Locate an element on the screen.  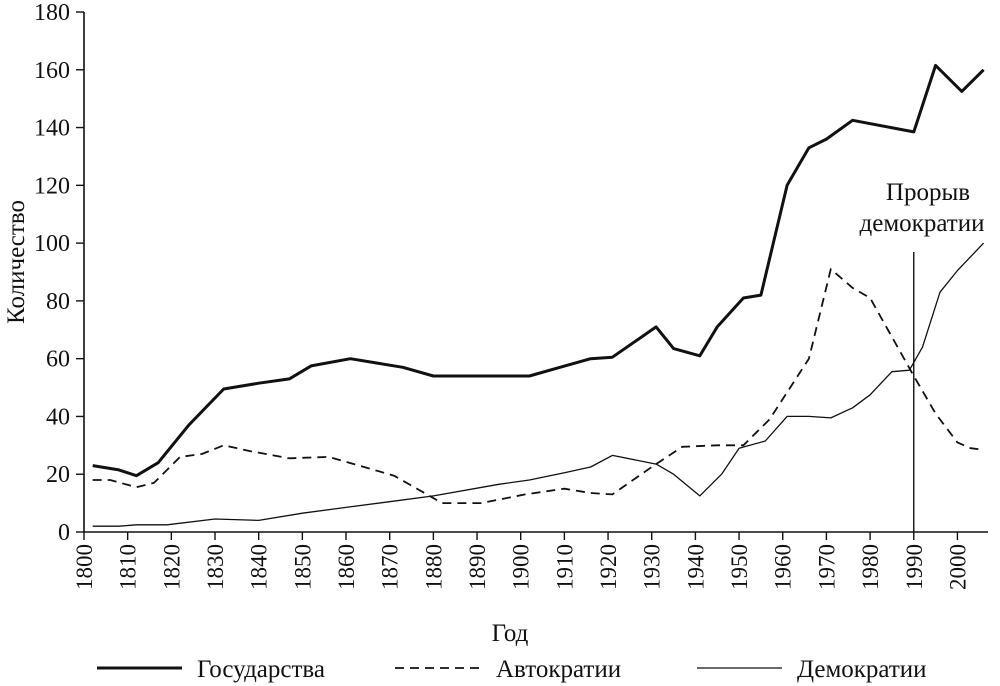
y-tick-label: 0 is located at coordinates (64, 533).